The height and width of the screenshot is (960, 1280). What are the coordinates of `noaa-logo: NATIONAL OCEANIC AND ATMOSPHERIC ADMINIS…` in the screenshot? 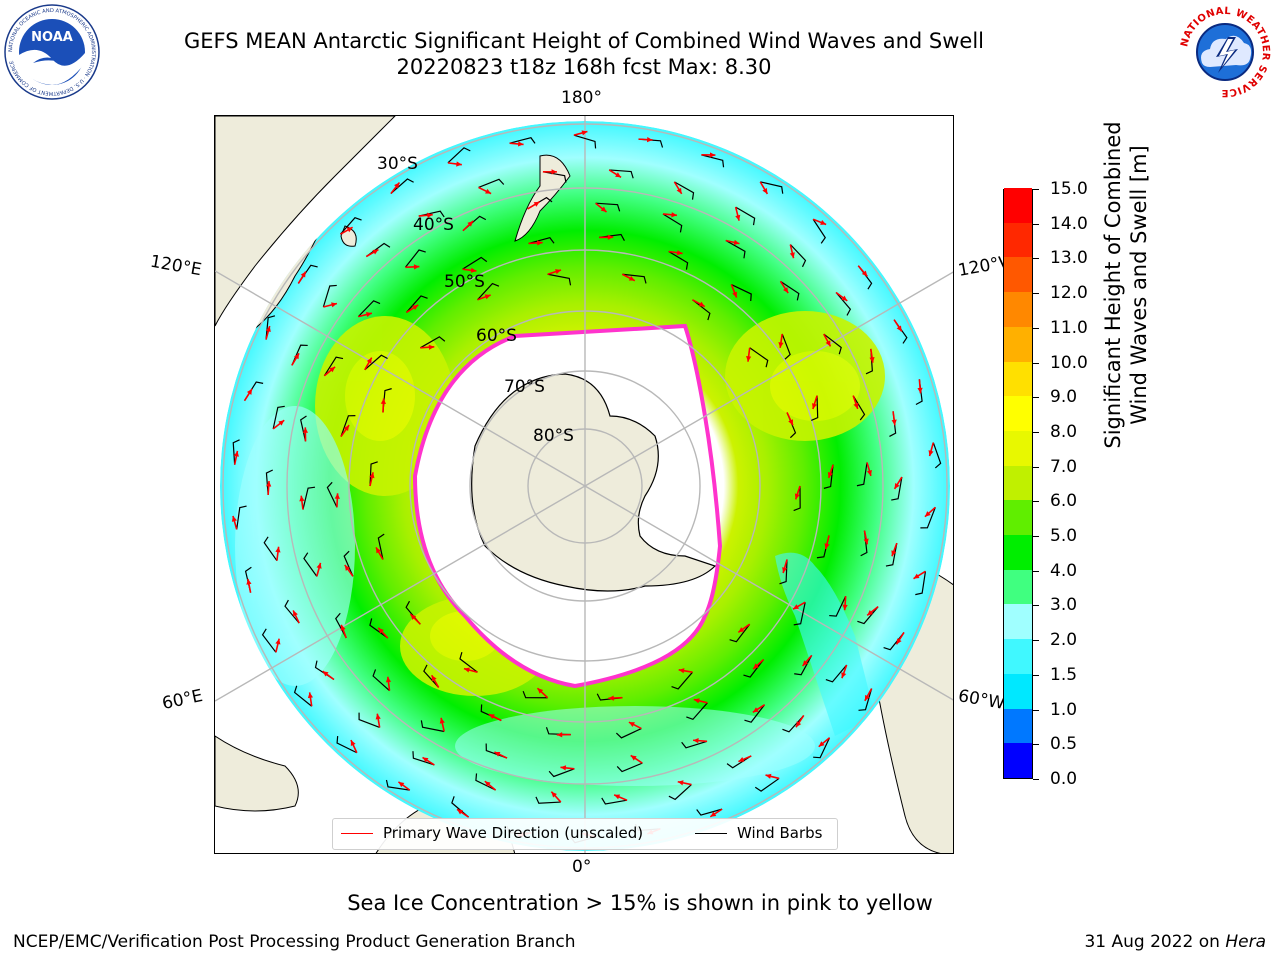 It's located at (52, 52).